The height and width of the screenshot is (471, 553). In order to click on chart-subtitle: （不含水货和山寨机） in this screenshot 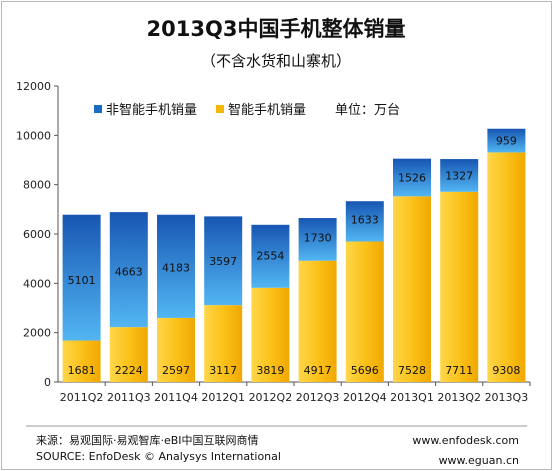, I will do `click(276, 61)`.